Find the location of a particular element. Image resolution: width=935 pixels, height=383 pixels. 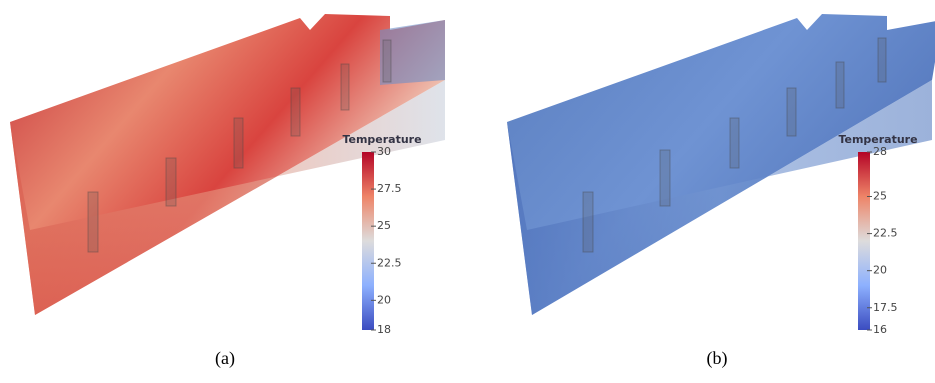

caption: (b) is located at coordinates (717, 358).